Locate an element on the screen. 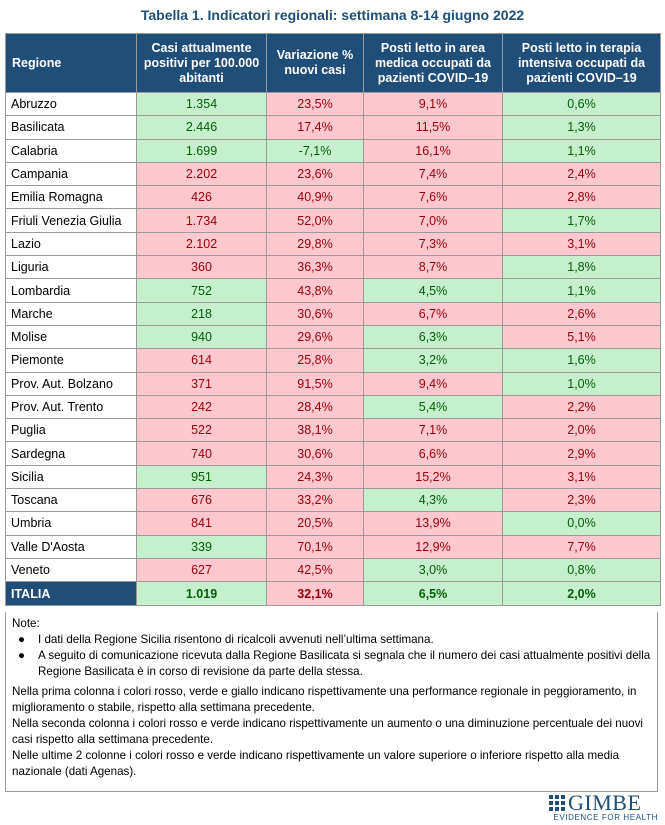 This screenshot has height=825, width=665. cell-casi: 2.446 is located at coordinates (201, 127).